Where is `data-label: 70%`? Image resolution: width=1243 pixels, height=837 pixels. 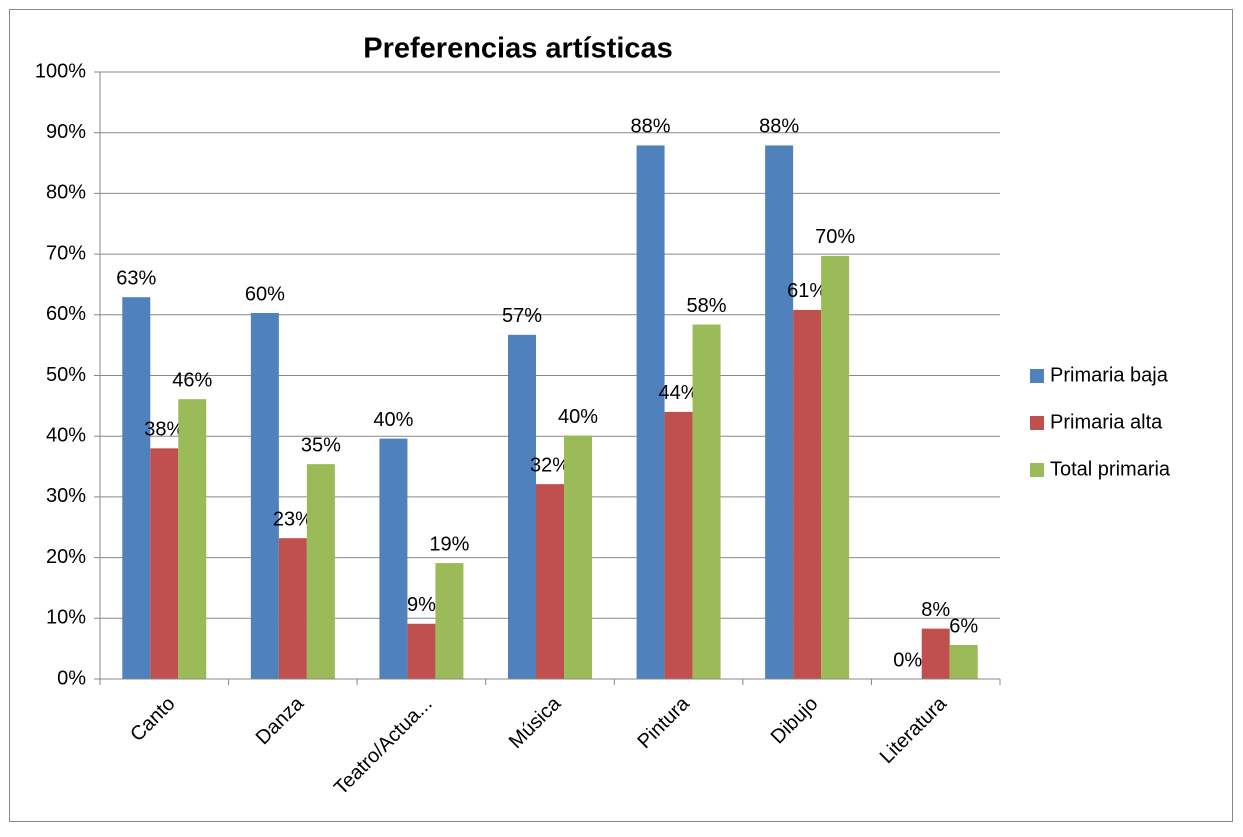
data-label: 70% is located at coordinates (835, 237).